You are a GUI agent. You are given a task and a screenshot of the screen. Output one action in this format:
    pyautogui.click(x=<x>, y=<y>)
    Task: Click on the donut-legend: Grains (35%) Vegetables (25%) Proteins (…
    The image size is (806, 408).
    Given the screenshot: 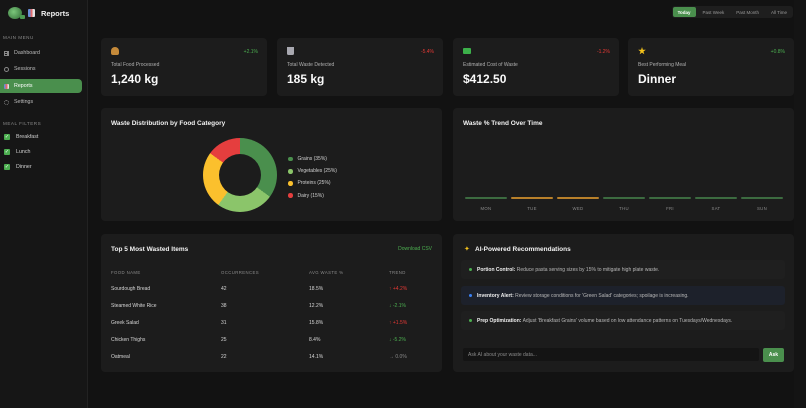 What is the action you would take?
    pyautogui.click(x=312, y=177)
    